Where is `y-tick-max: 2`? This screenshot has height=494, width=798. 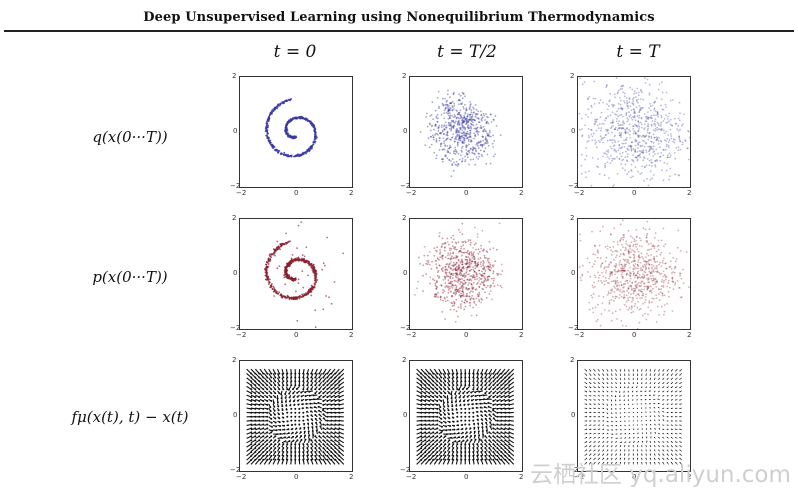
y-tick-max: 2 is located at coordinates (572, 76).